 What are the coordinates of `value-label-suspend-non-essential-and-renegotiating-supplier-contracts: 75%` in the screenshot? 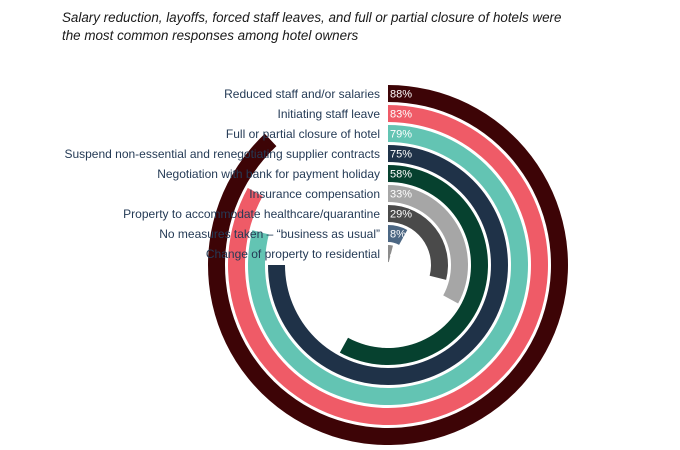 It's located at (401, 155).